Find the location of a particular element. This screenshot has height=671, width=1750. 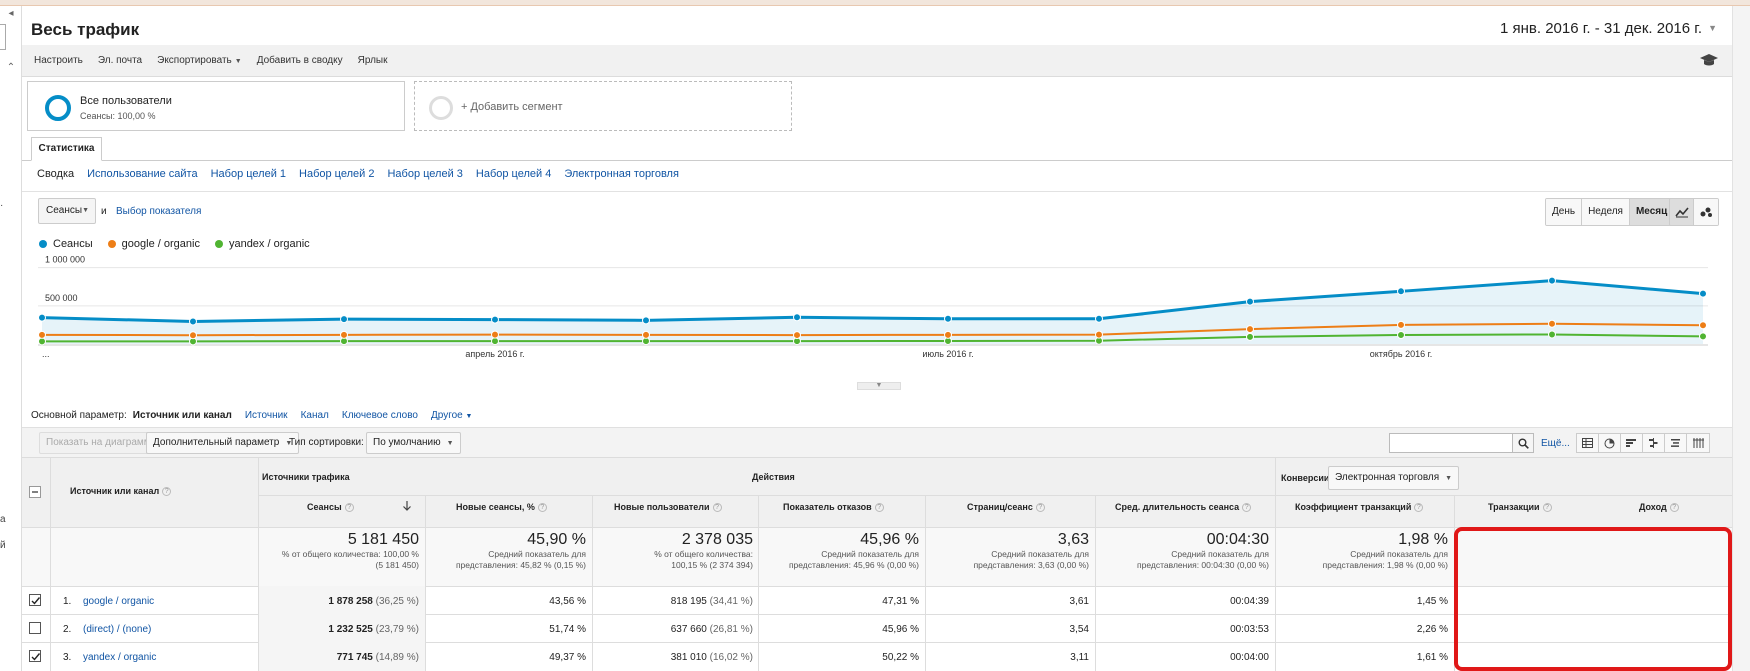

bar-view-icon is located at coordinates (1632, 443).